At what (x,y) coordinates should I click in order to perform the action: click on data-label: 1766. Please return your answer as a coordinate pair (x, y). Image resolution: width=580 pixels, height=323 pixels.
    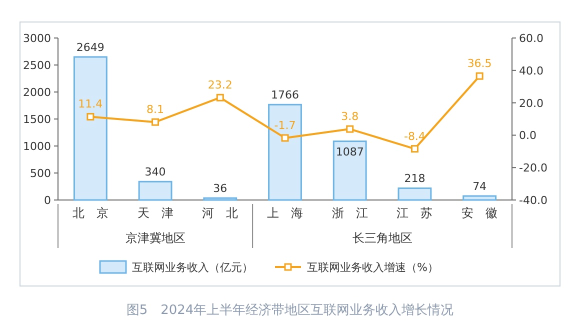
    Looking at the image, I should click on (285, 95).